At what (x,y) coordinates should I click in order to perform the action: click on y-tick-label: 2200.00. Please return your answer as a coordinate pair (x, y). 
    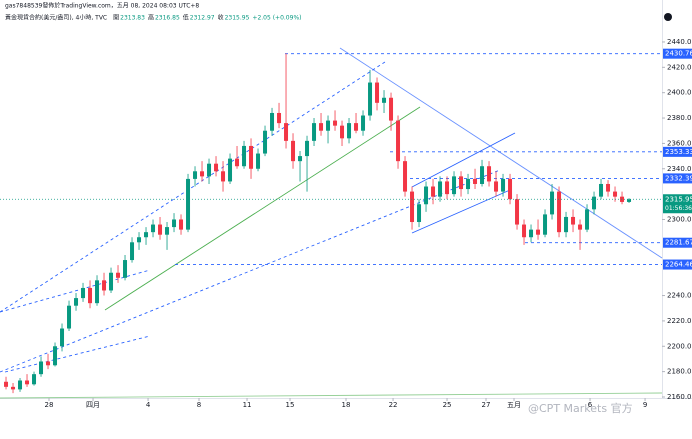
    Looking at the image, I should click on (679, 346).